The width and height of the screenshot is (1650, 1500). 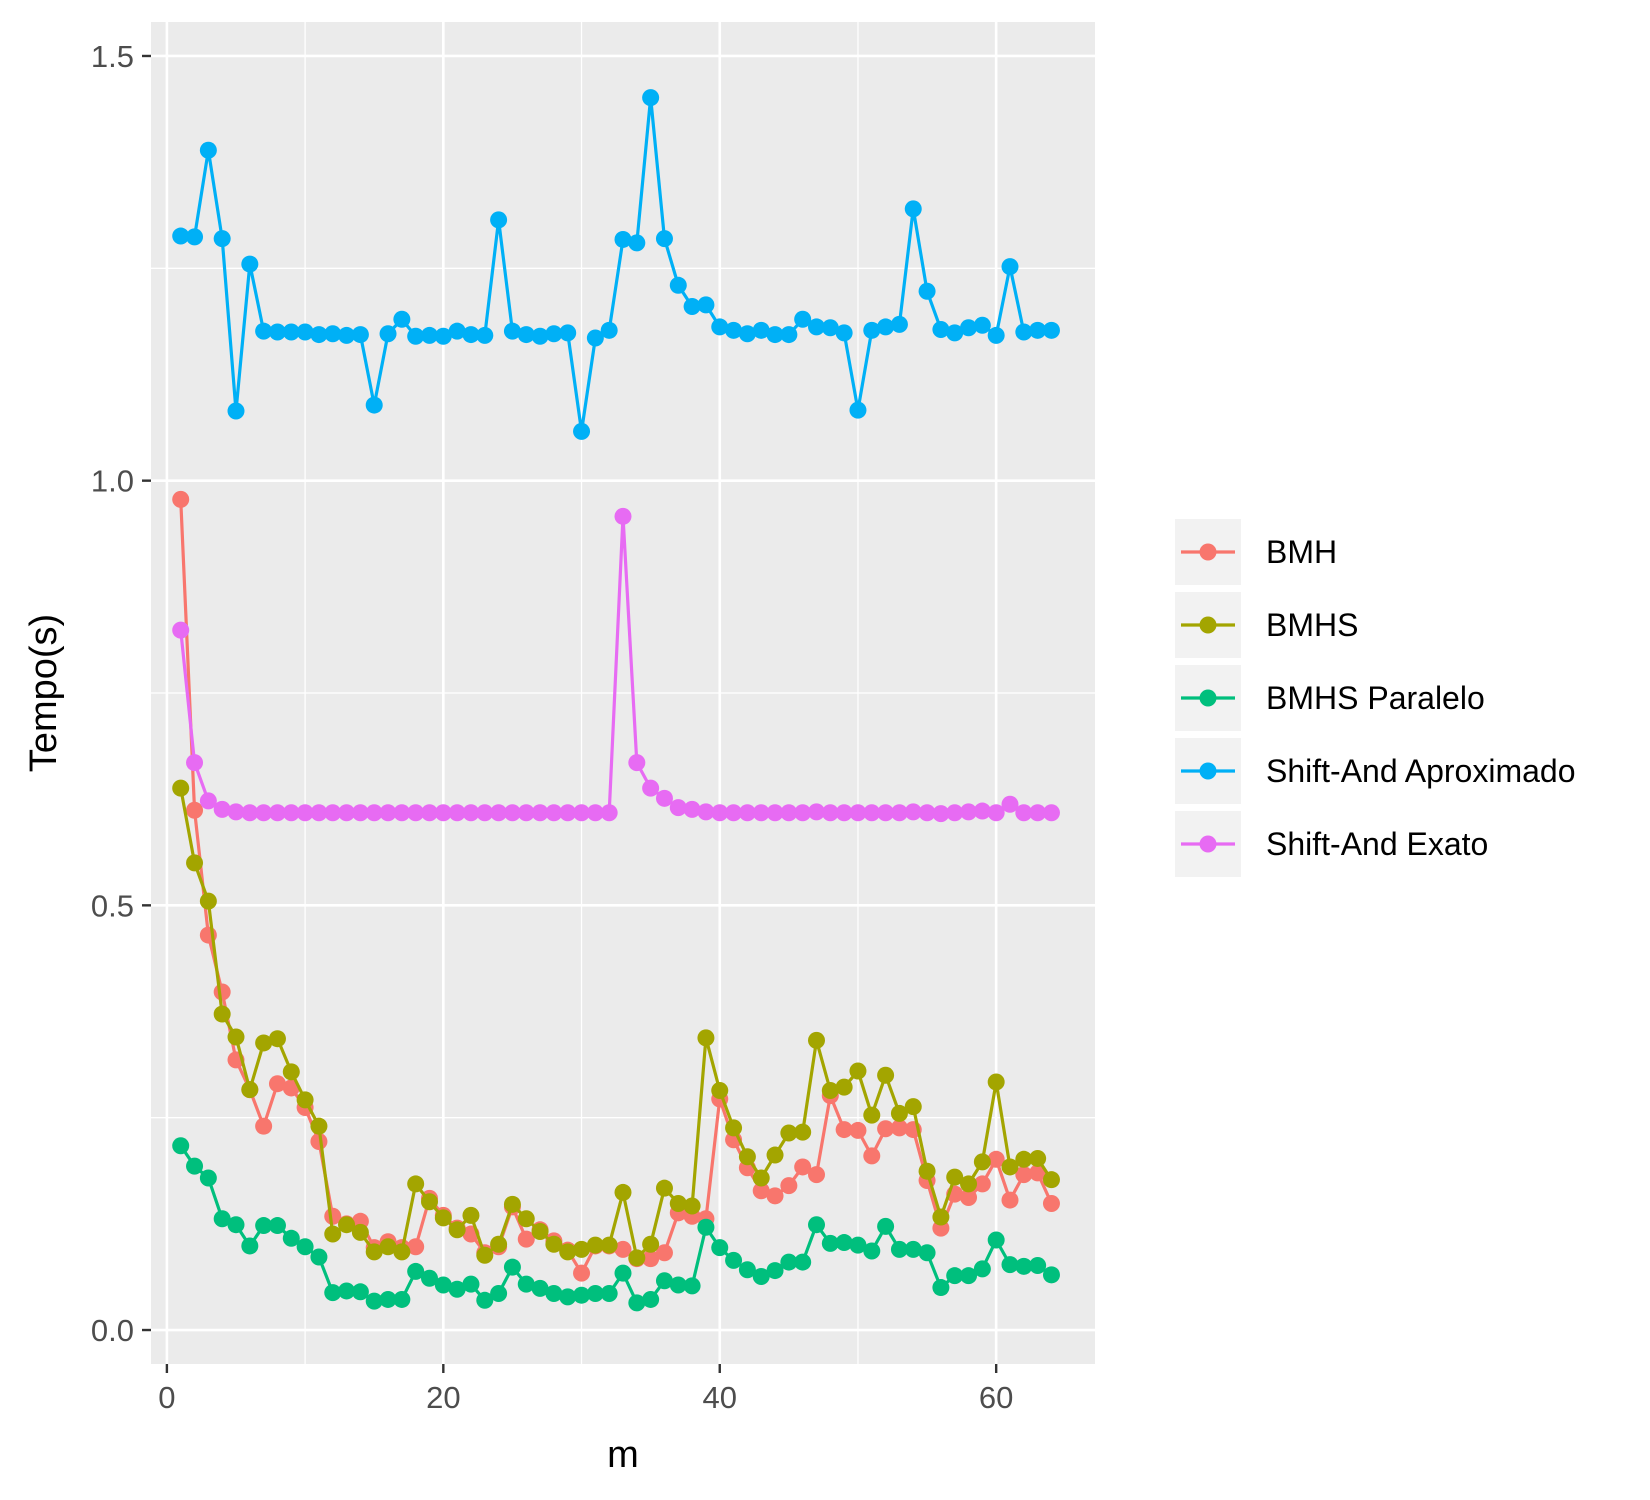 I want to click on legend-key-point, so click(x=1208, y=771).